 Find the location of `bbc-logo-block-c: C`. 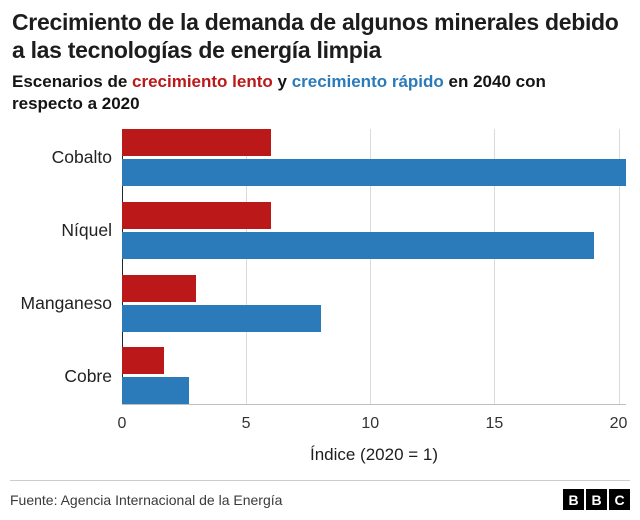

bbc-logo-block-c: C is located at coordinates (619, 499).